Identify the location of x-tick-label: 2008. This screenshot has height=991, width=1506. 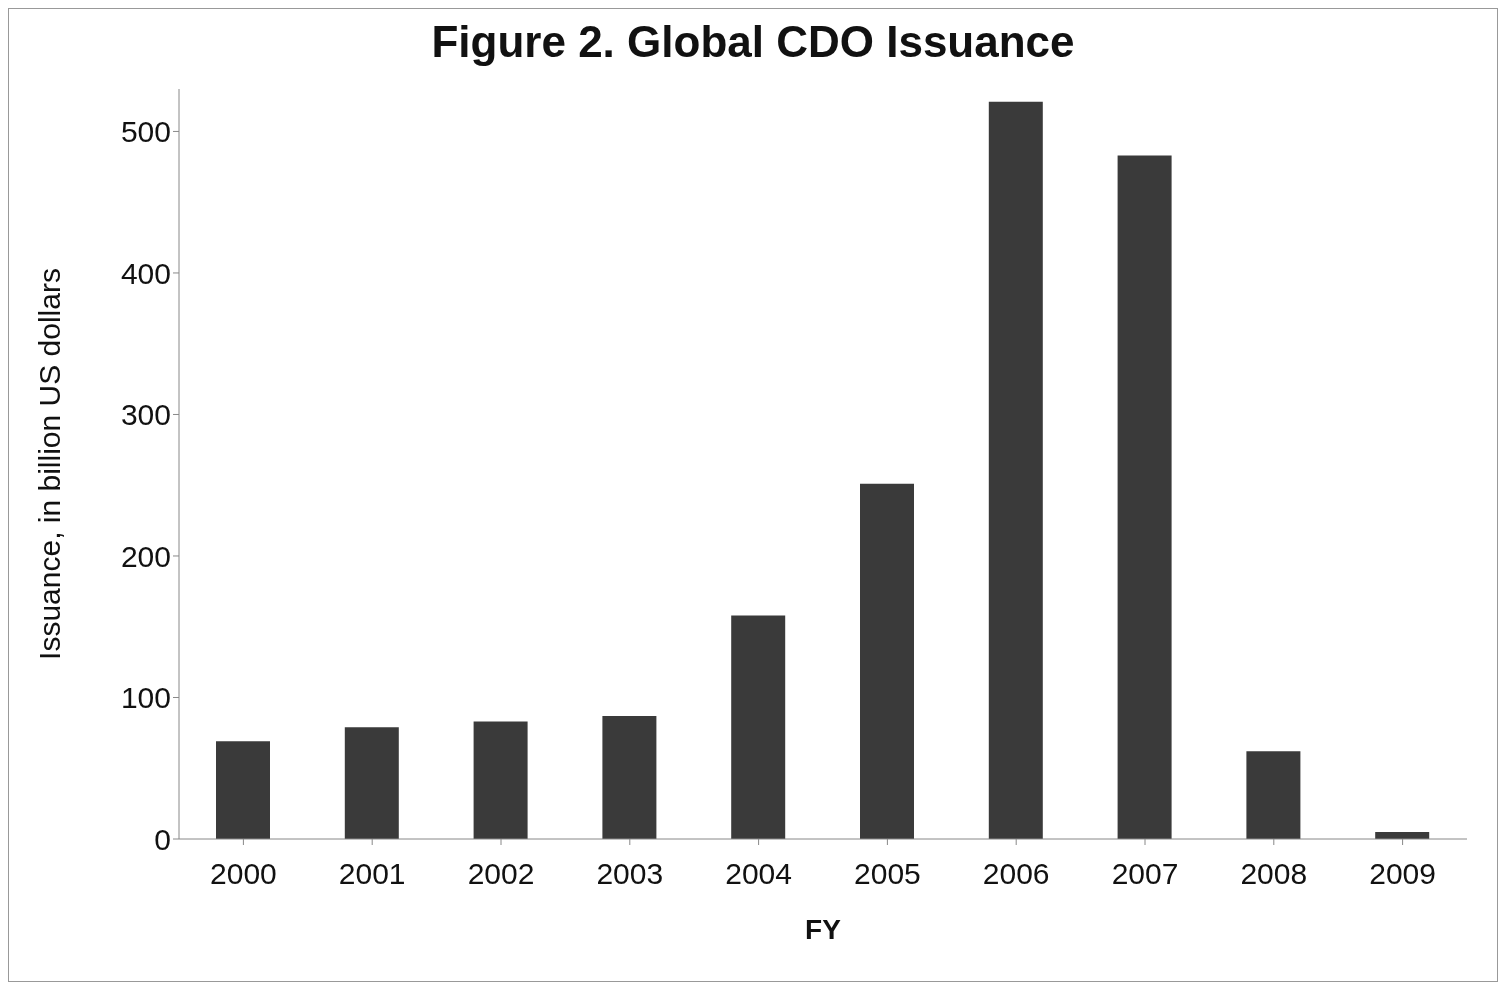
(1274, 874).